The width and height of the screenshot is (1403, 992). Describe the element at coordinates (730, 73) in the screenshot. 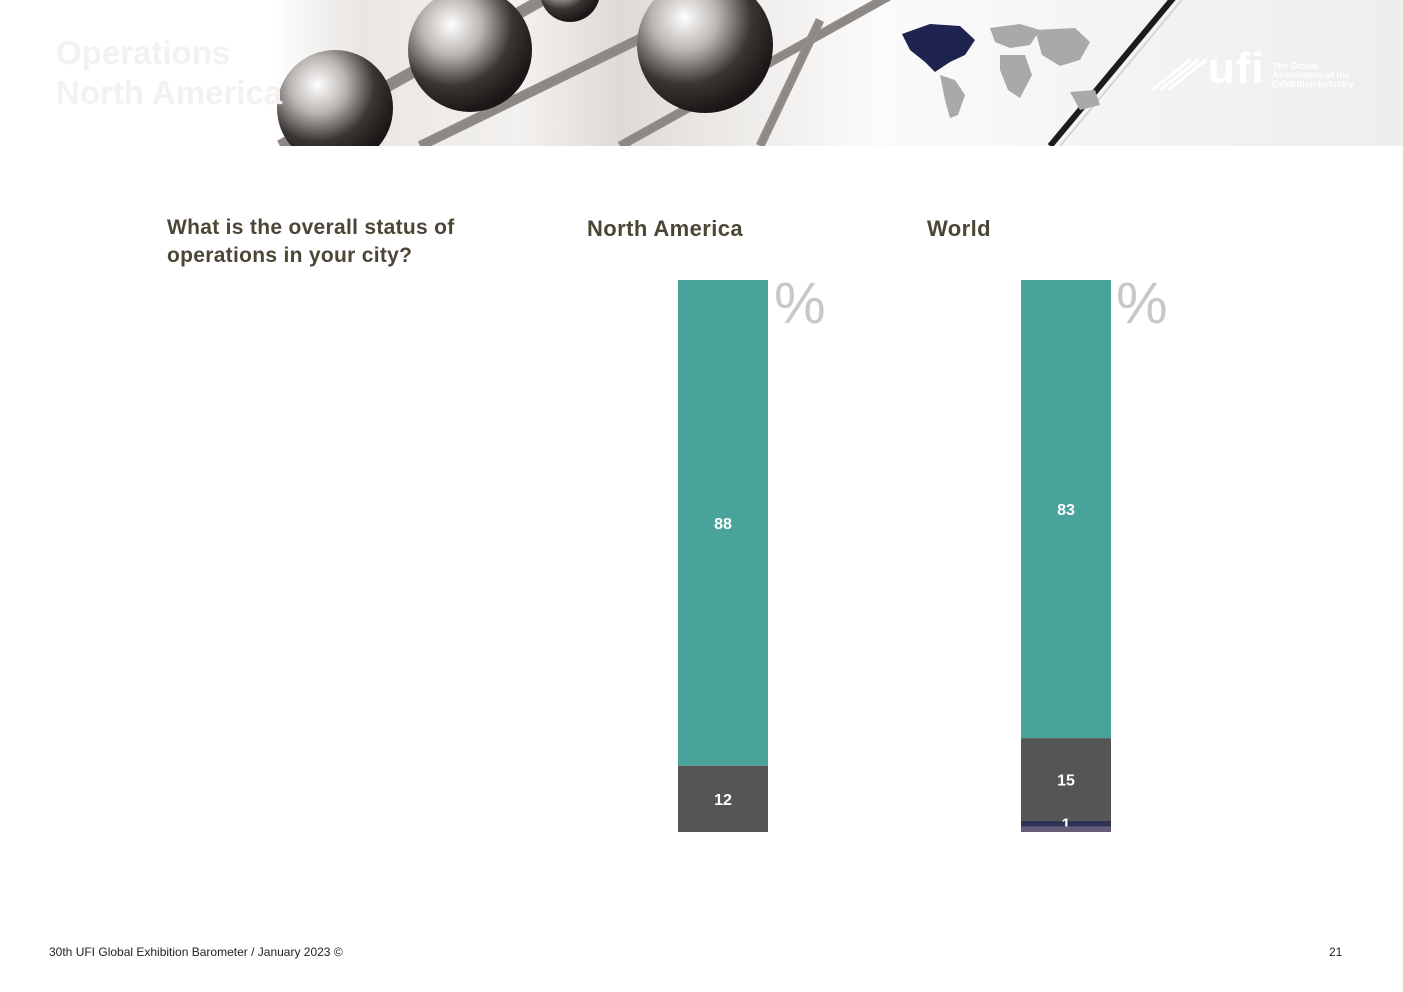

I see `banner-decoration` at that location.